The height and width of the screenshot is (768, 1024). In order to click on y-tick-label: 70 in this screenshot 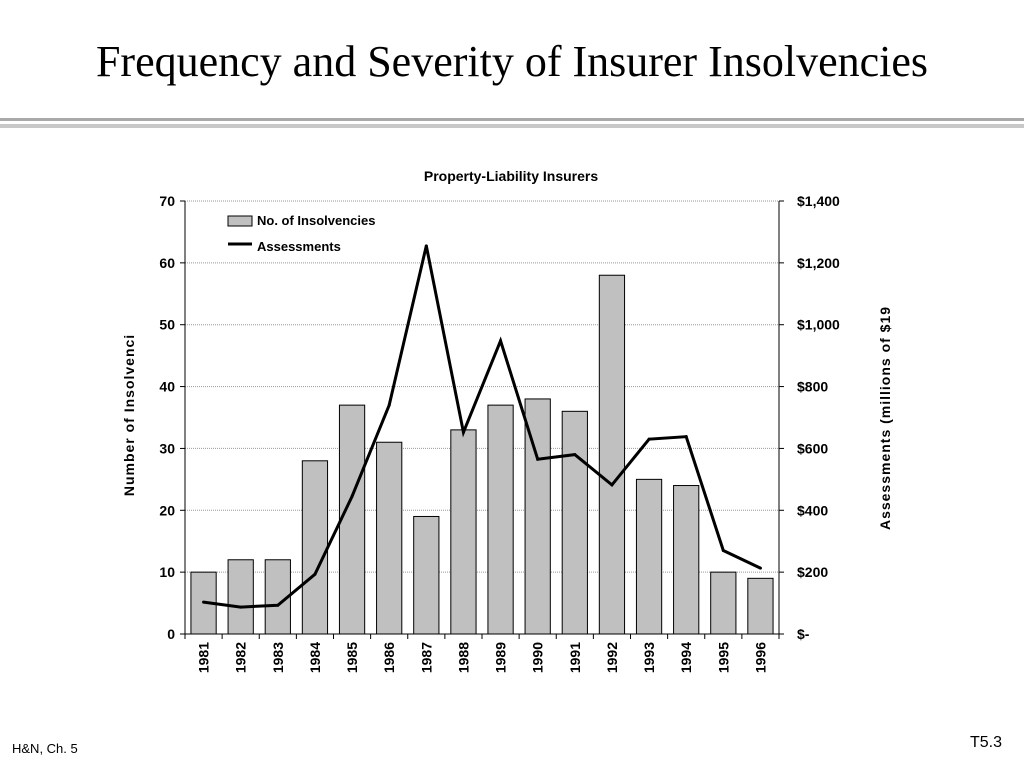, I will do `click(167, 201)`.